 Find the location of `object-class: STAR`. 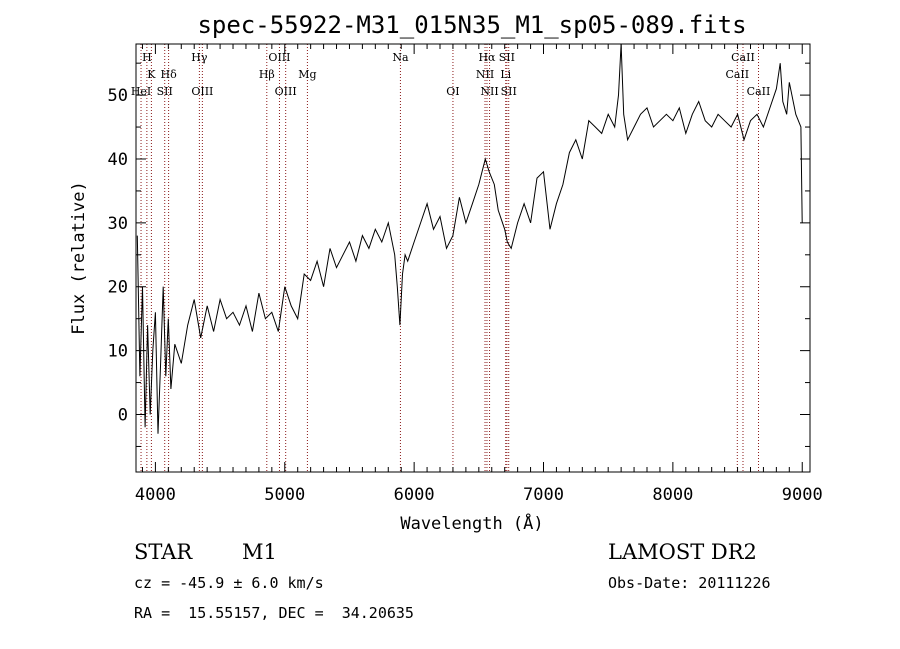

object-class: STAR is located at coordinates (163, 552).